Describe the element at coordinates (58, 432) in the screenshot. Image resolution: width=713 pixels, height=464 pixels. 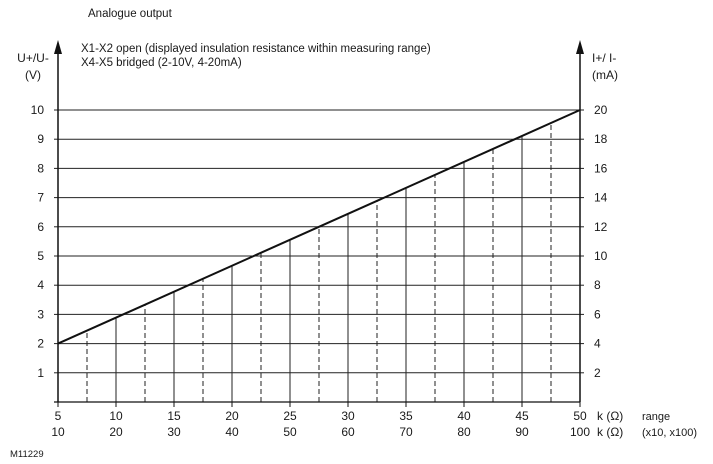
I see `x-tick-label-row2: 10` at that location.